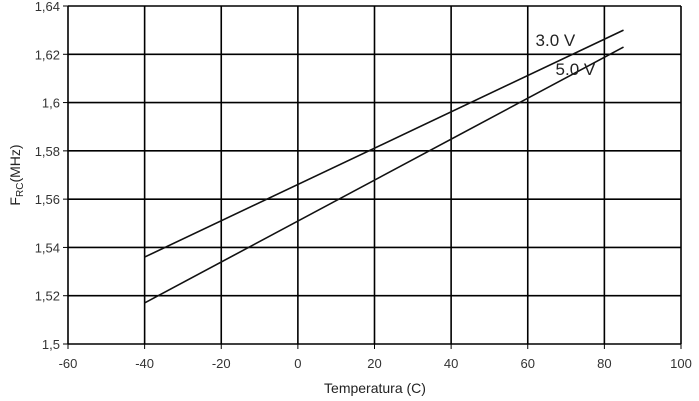 This screenshot has width=699, height=401. What do you see at coordinates (47, 199) in the screenshot?
I see `y-tick-label-3: 1,56` at bounding box center [47, 199].